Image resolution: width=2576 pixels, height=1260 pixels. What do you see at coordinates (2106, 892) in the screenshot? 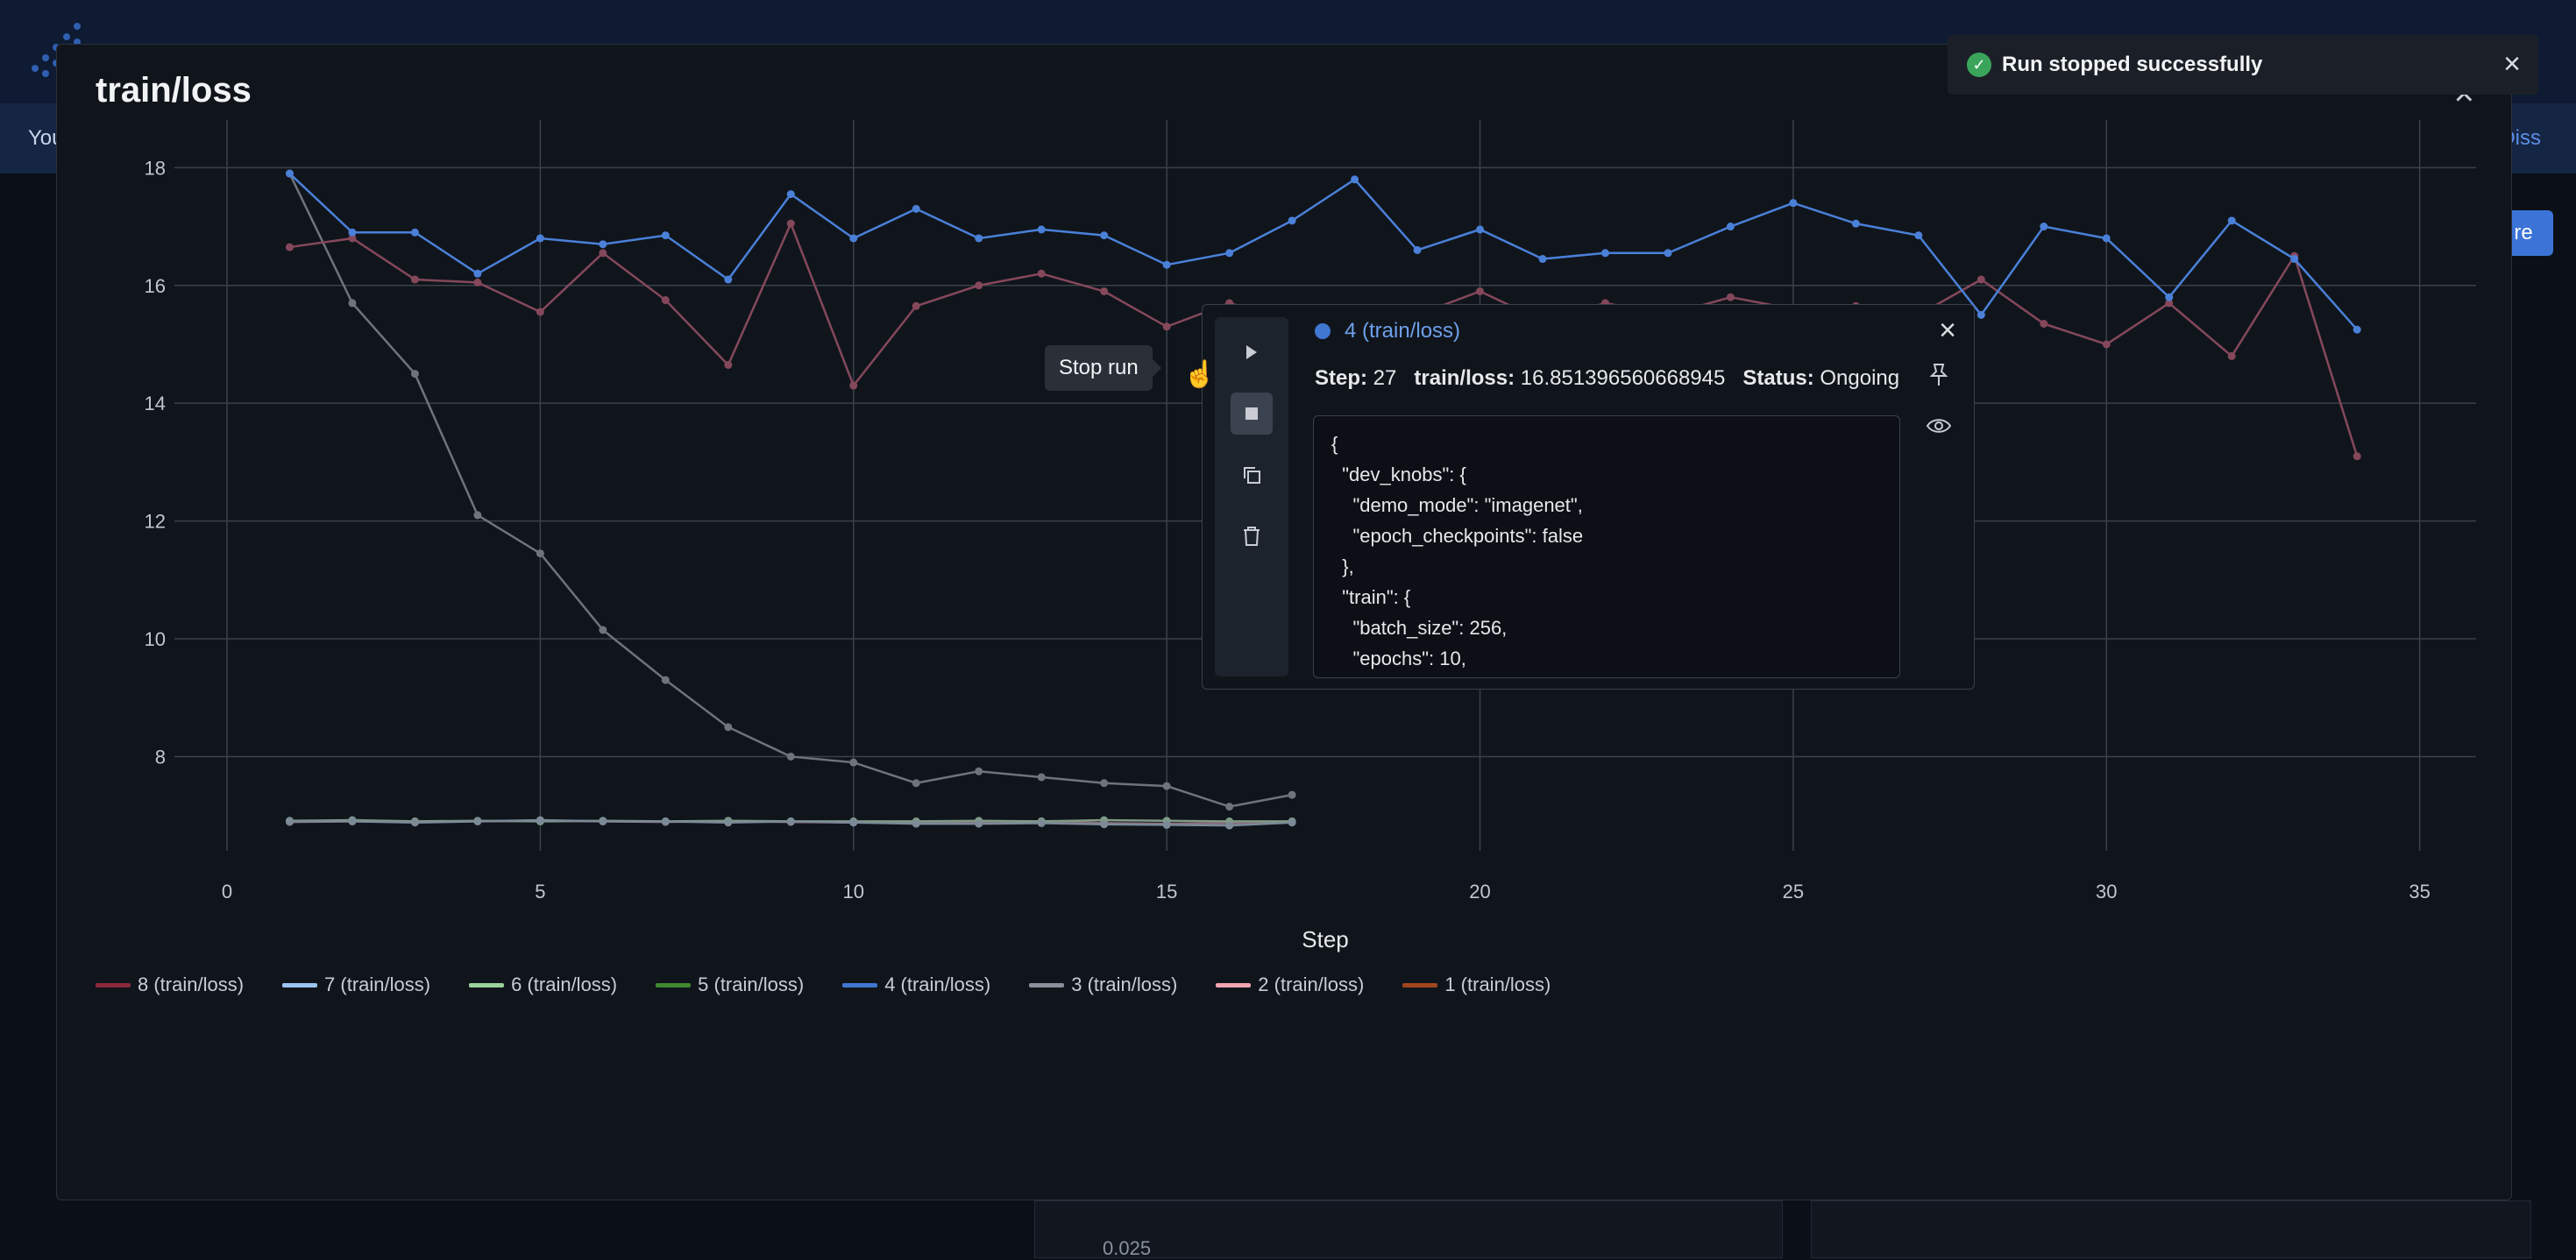
I see `x-tick-label: 30` at bounding box center [2106, 892].